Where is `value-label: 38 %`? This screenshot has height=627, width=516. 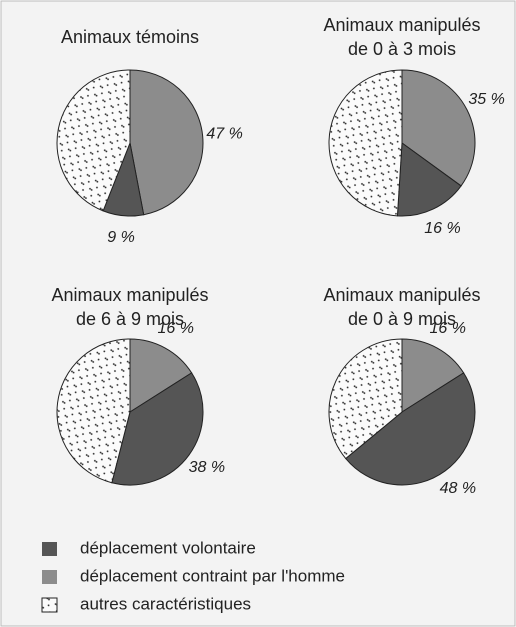
value-label: 38 % is located at coordinates (207, 467).